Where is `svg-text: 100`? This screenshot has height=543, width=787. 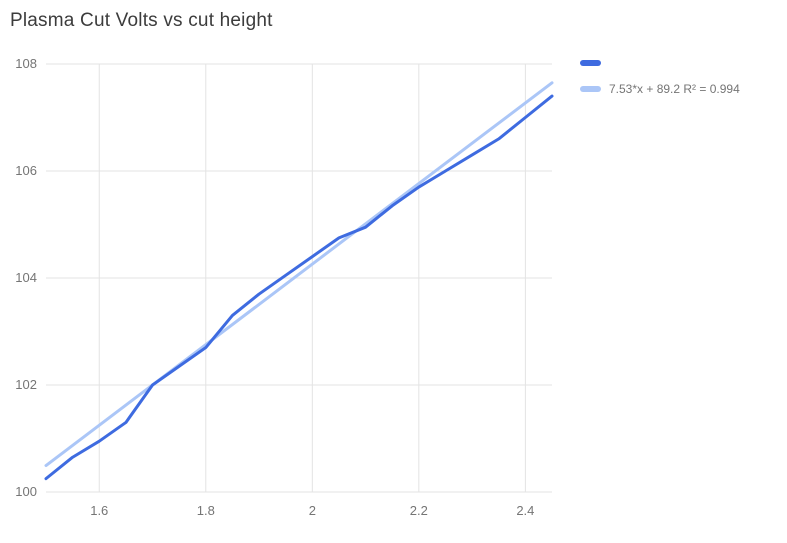
svg-text: 100 is located at coordinates (26, 491).